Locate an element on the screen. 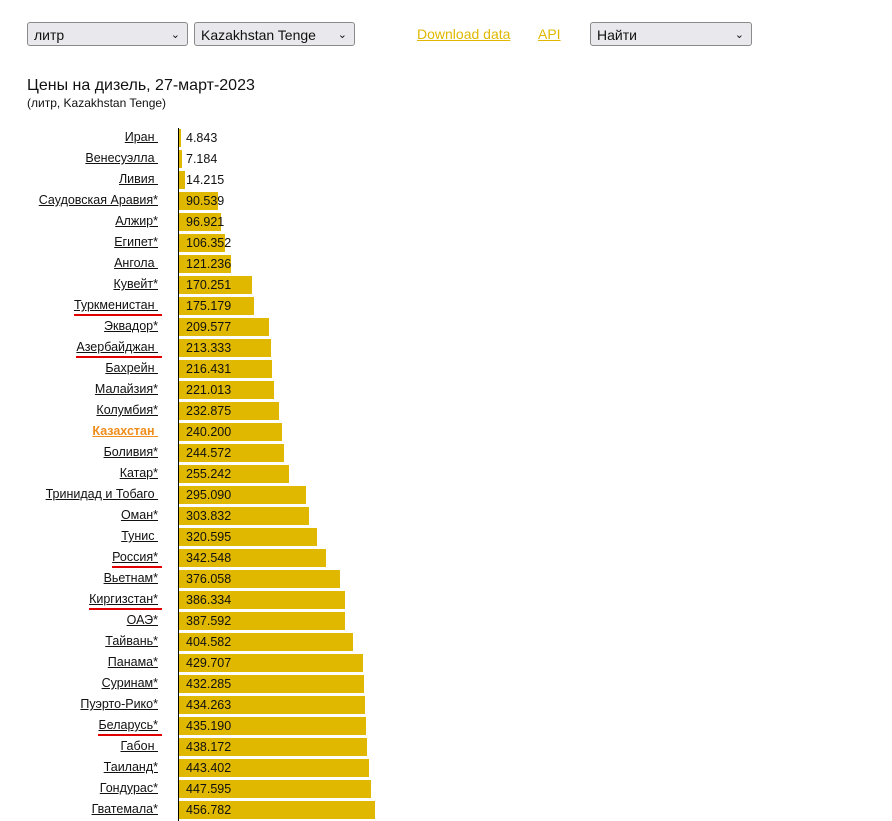 The image size is (892, 821). country-link: Пуэрто-Рико* is located at coordinates (119, 704).